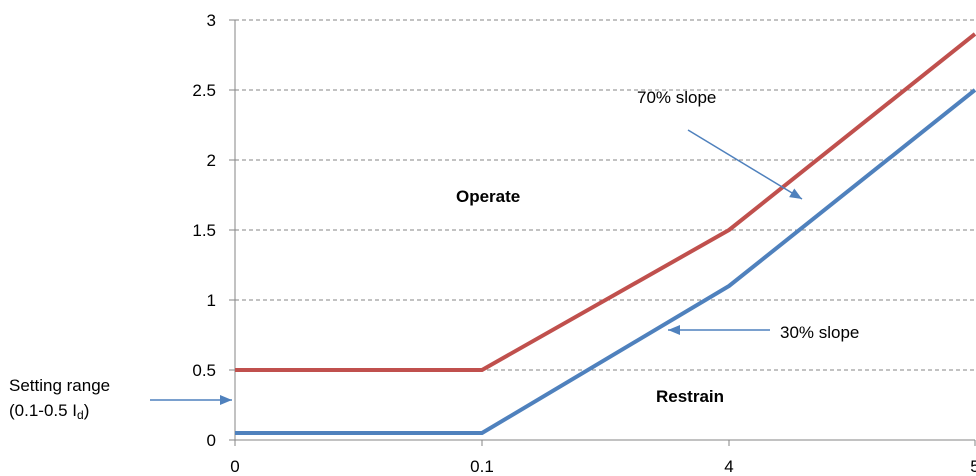 The height and width of the screenshot is (476, 976). Describe the element at coordinates (488, 196) in the screenshot. I see `annotation-operate: Operate` at that location.